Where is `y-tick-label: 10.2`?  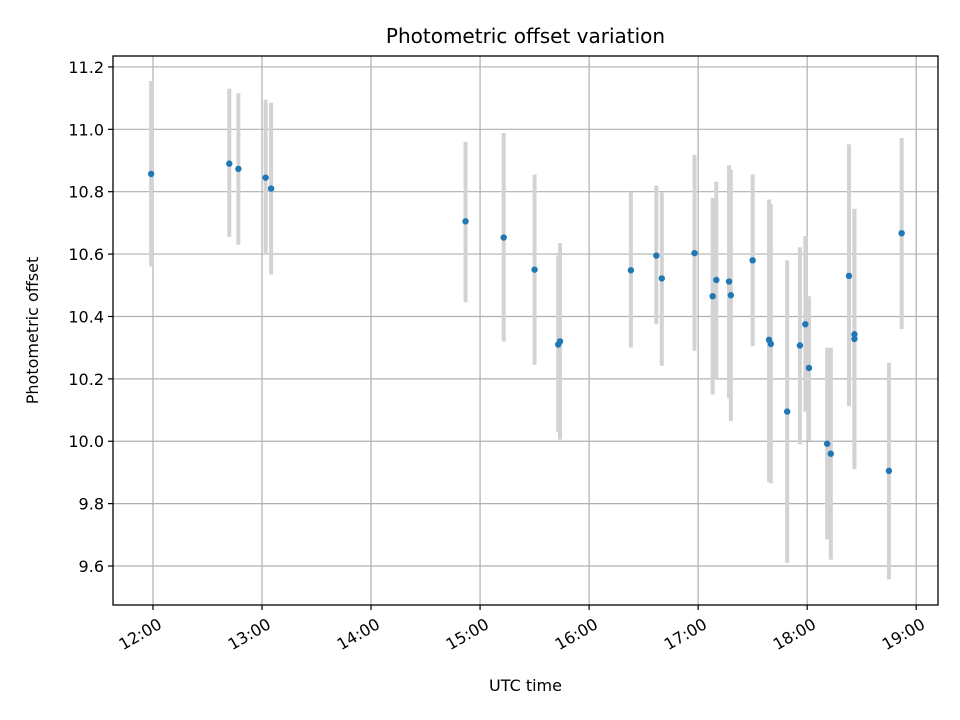
y-tick-label: 10.2 is located at coordinates (86, 379).